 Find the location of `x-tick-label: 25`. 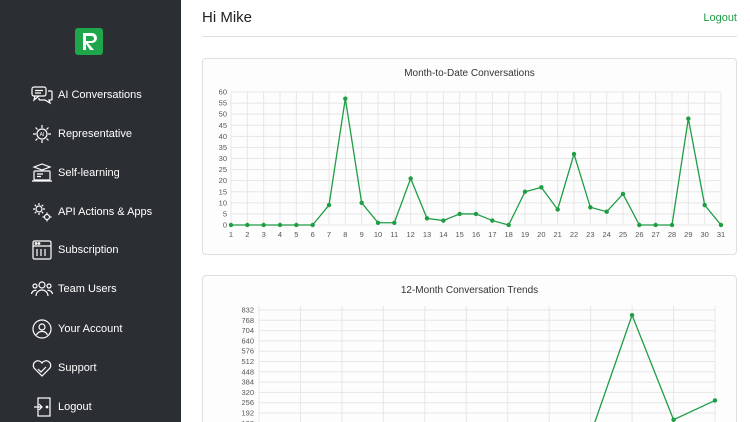

x-tick-label: 25 is located at coordinates (623, 234).